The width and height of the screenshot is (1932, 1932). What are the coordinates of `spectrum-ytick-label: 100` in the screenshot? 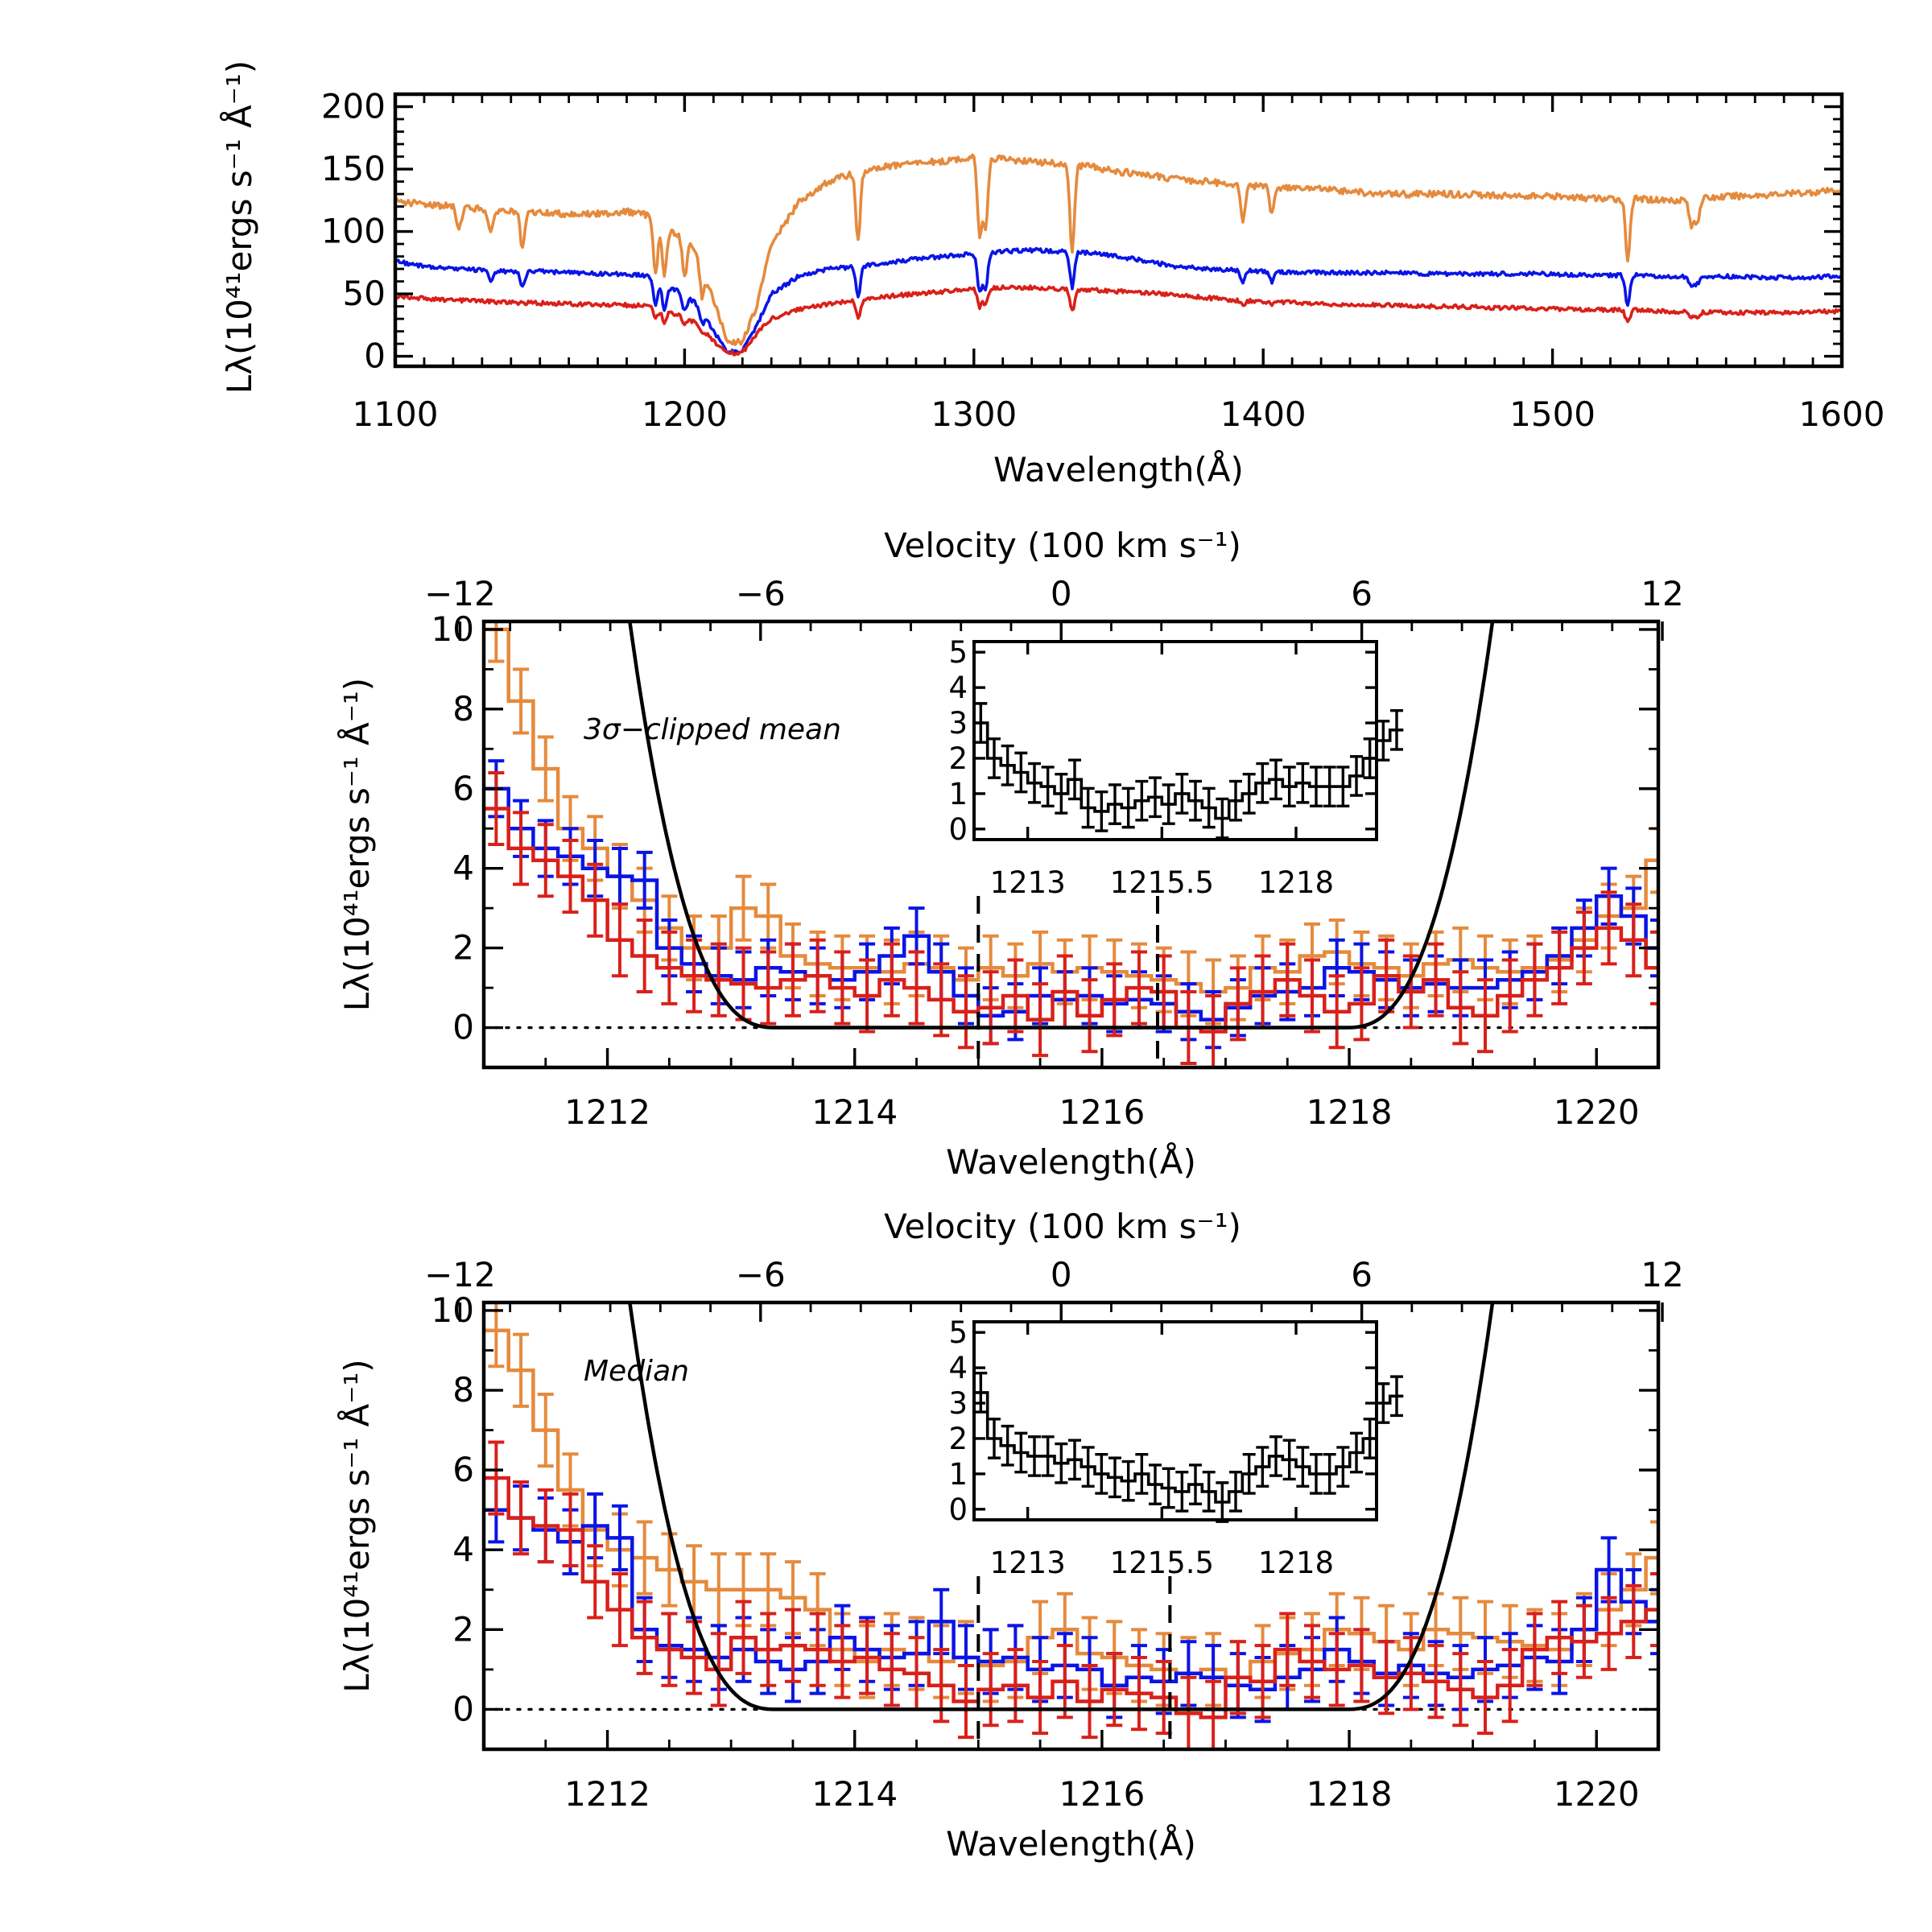 It's located at (353, 231).